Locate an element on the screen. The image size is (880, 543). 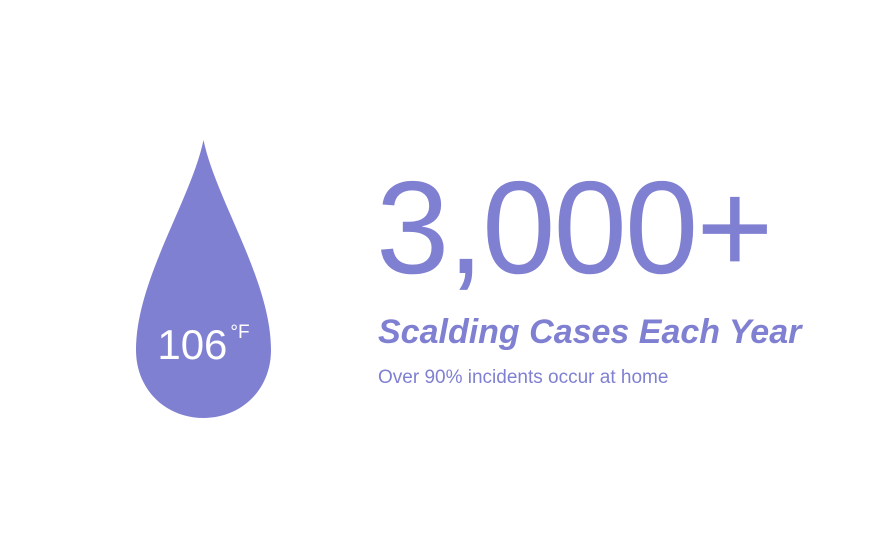
stat-caption: Over 90% incidents occur at home is located at coordinates (523, 377).